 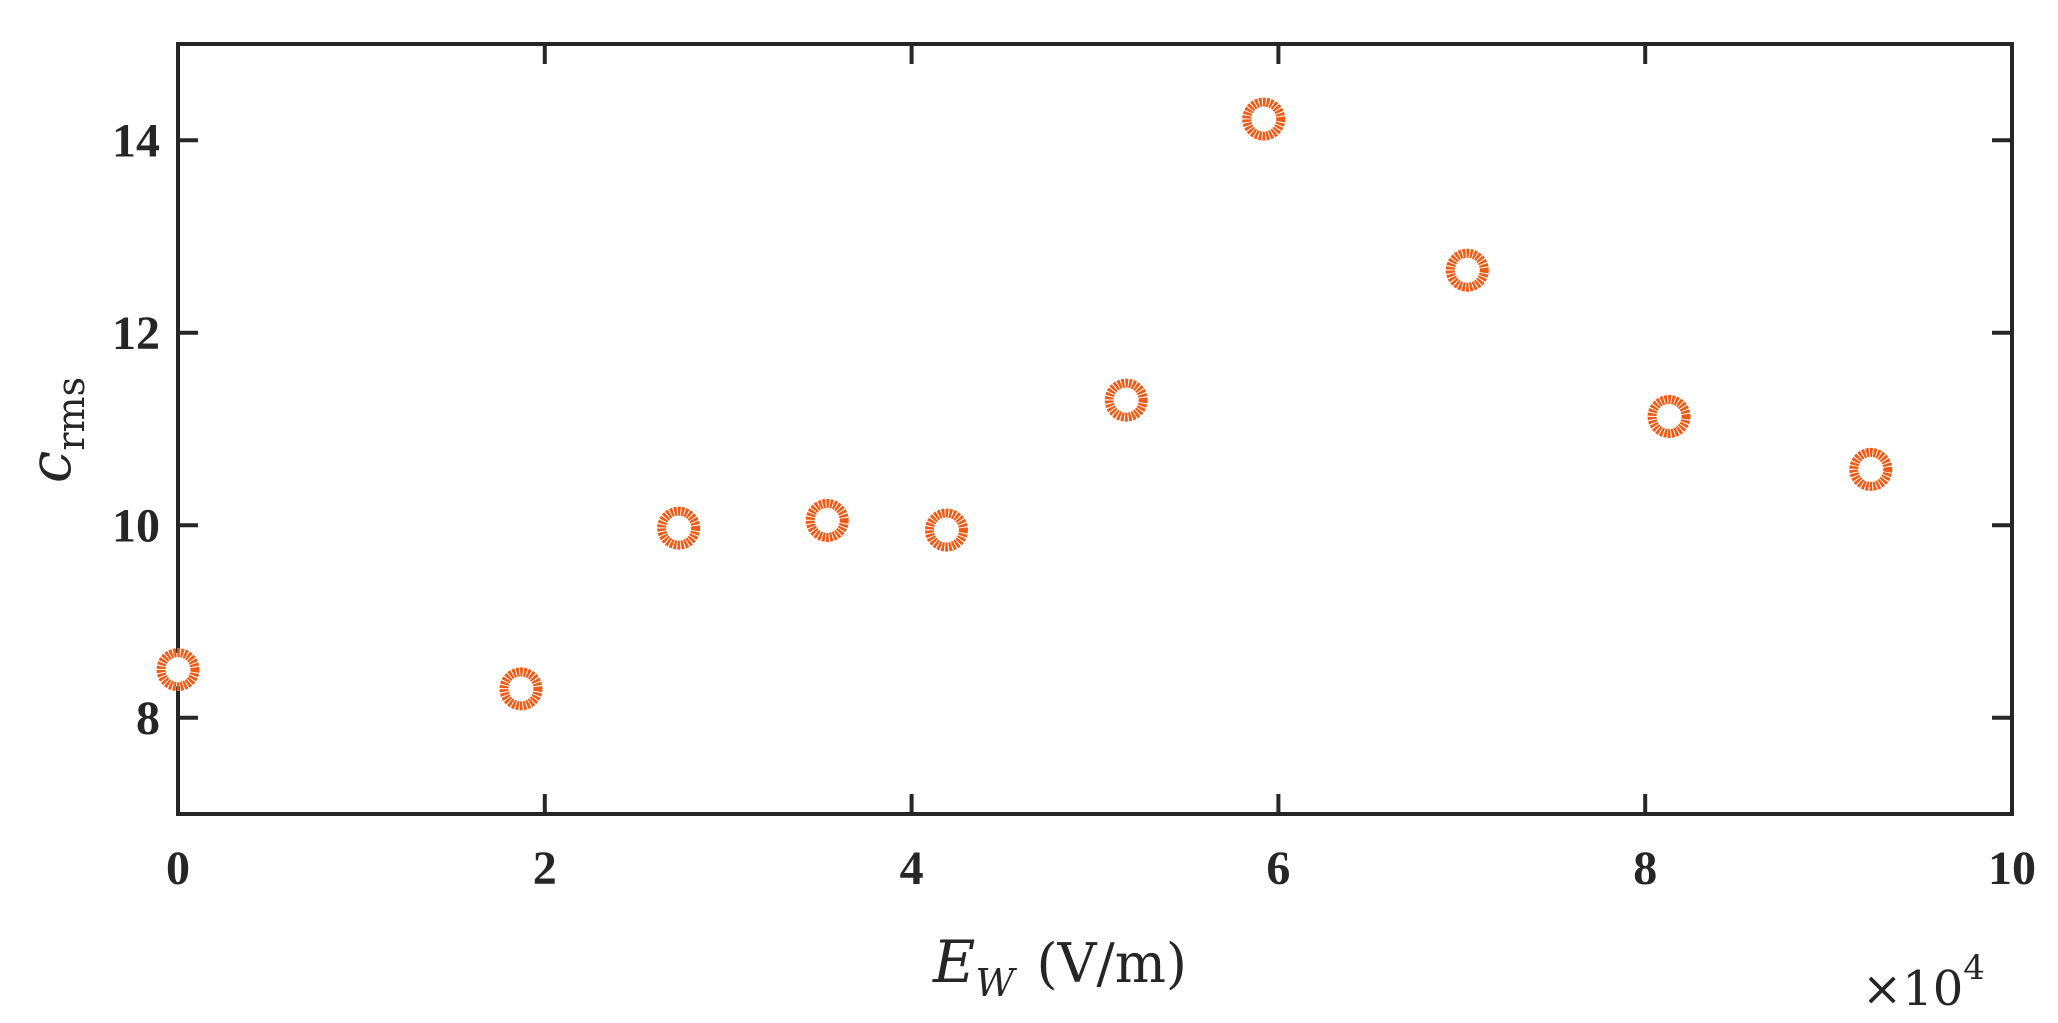 I want to click on y-axis-label-sub: rms, so click(x=71, y=414).